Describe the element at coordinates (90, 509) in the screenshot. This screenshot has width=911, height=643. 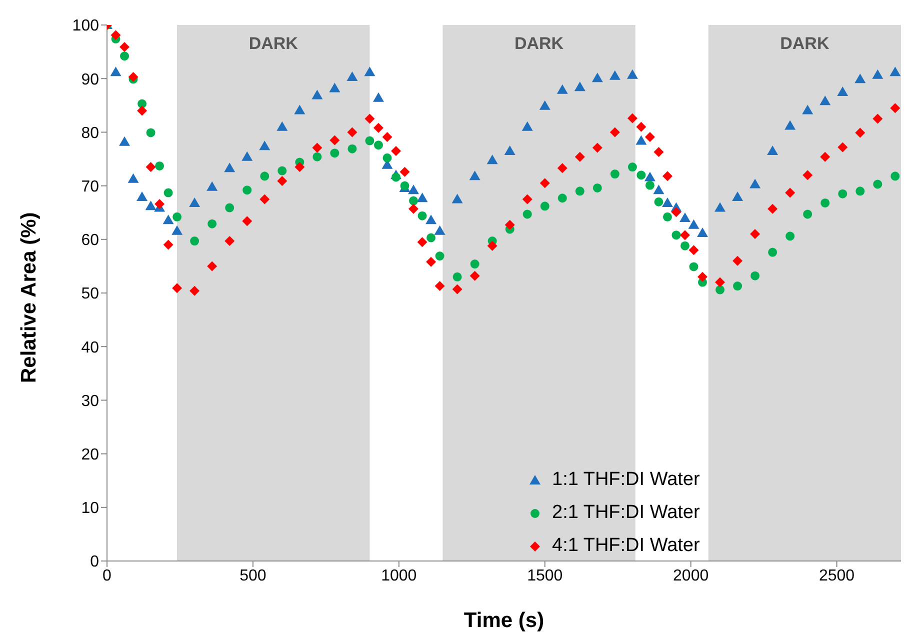
I see `y-tick-label: 10` at that location.